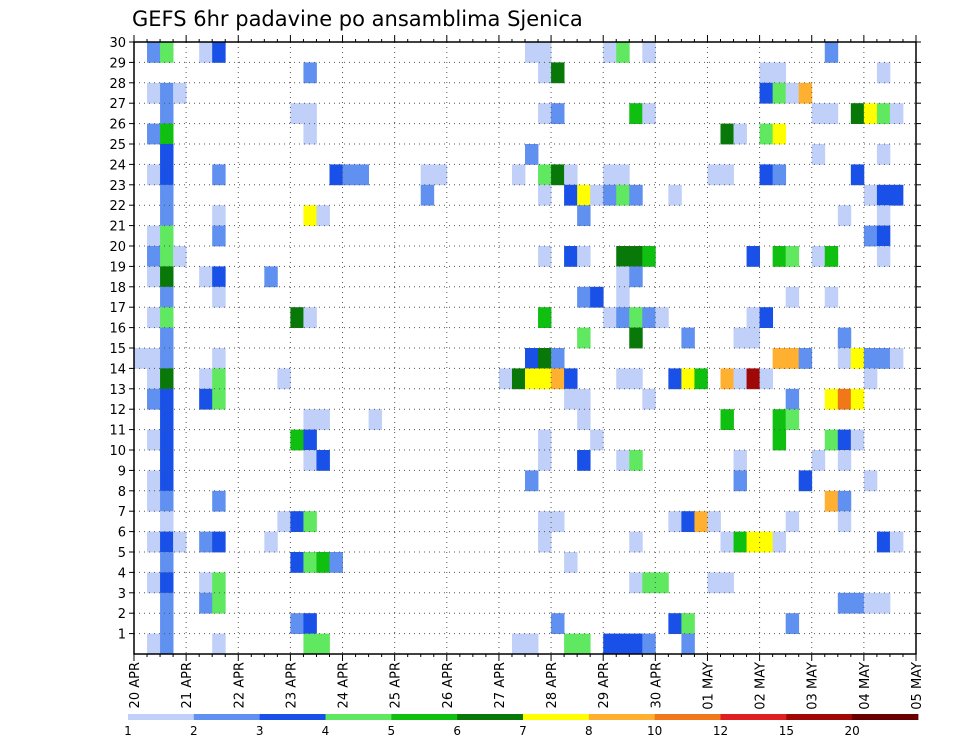 The image size is (960, 742). I want to click on color-legend: 1 2 3 4 5 6 7 8 10 12 15 20, so click(521, 726).